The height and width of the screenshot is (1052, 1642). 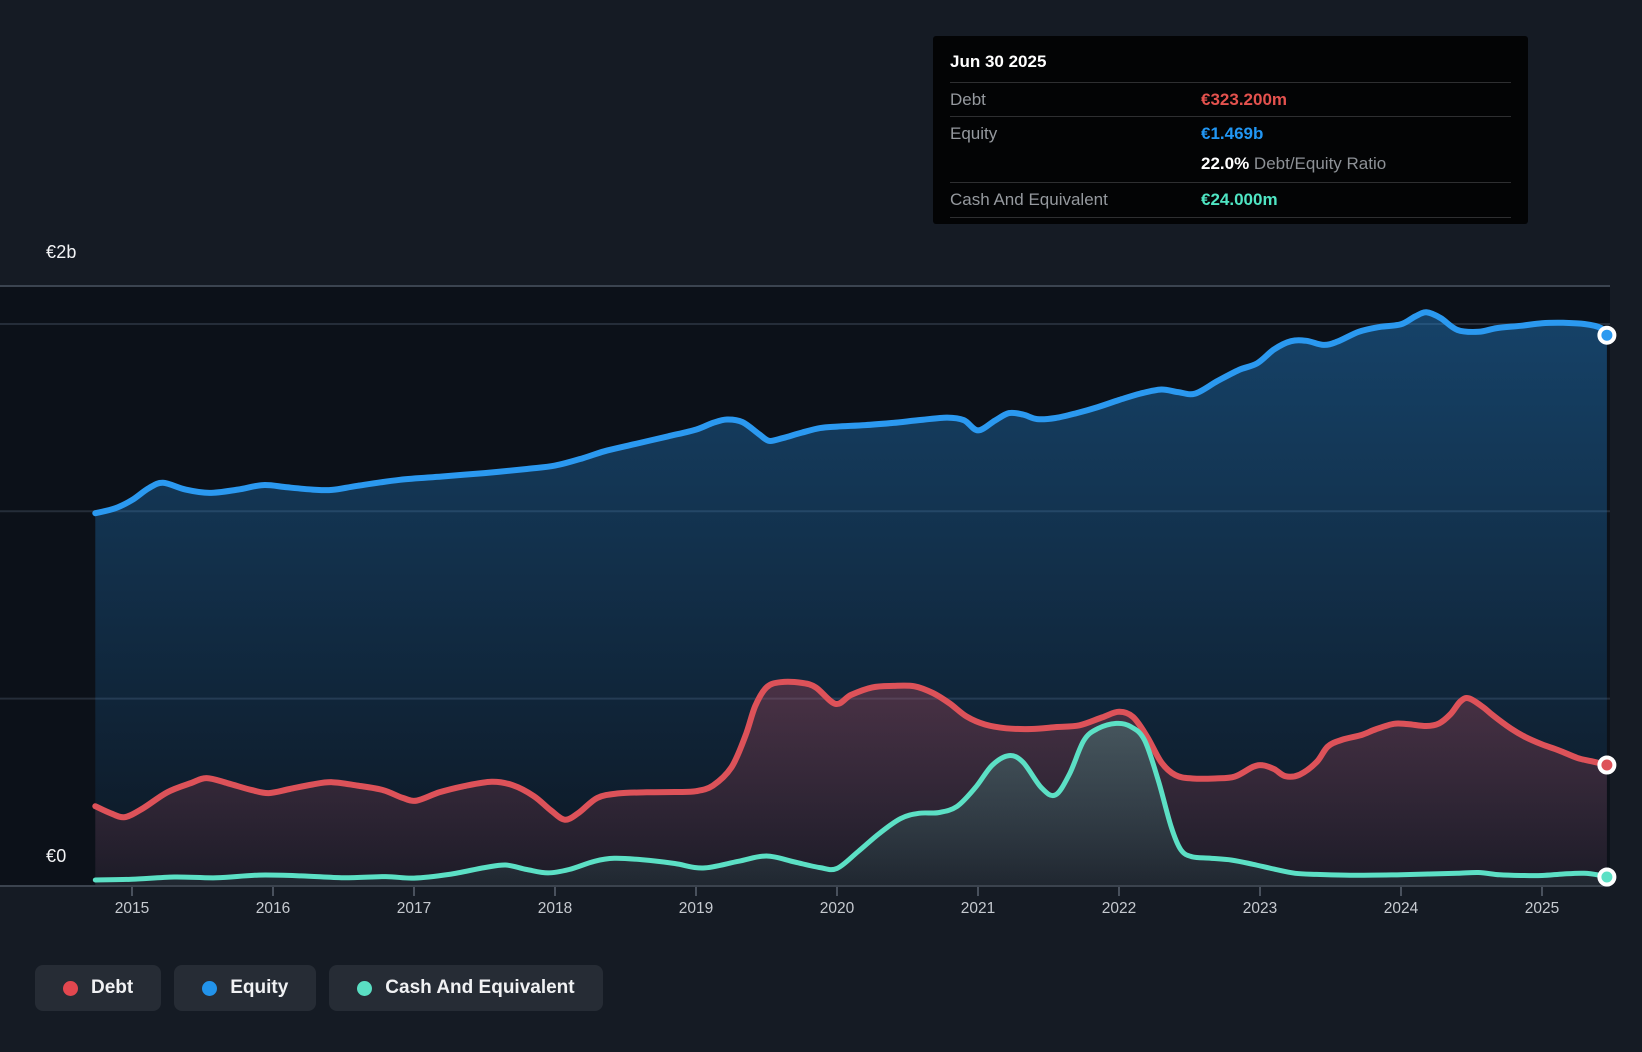 I want to click on x-axis-label: 2021, so click(x=978, y=908).